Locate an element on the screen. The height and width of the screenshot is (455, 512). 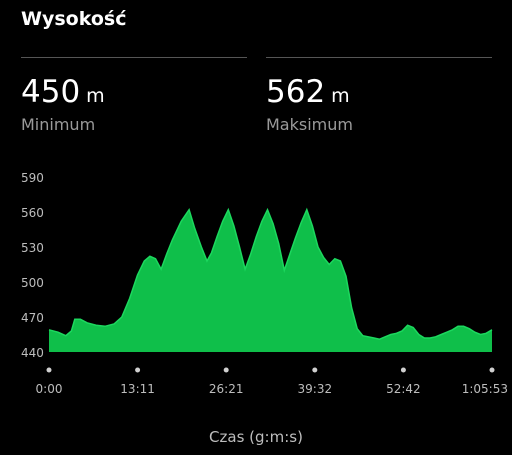
x-axis-title: Czas (g:m:s) is located at coordinates (256, 437).